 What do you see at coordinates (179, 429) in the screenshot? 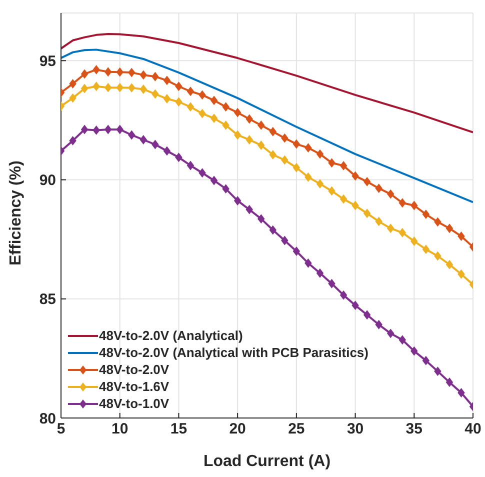
I see `x-tick-label: 15` at bounding box center [179, 429].